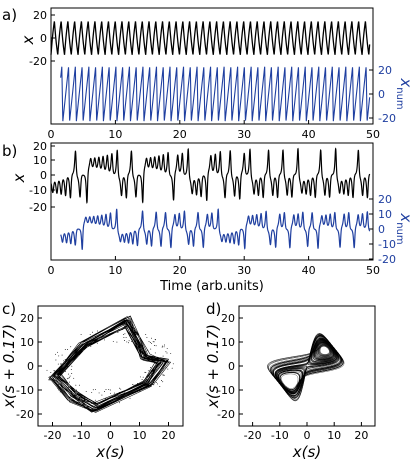 The image size is (415, 468). Describe the element at coordinates (115, 270) in the screenshot. I see `panel-b-xtick-label: 10` at that location.